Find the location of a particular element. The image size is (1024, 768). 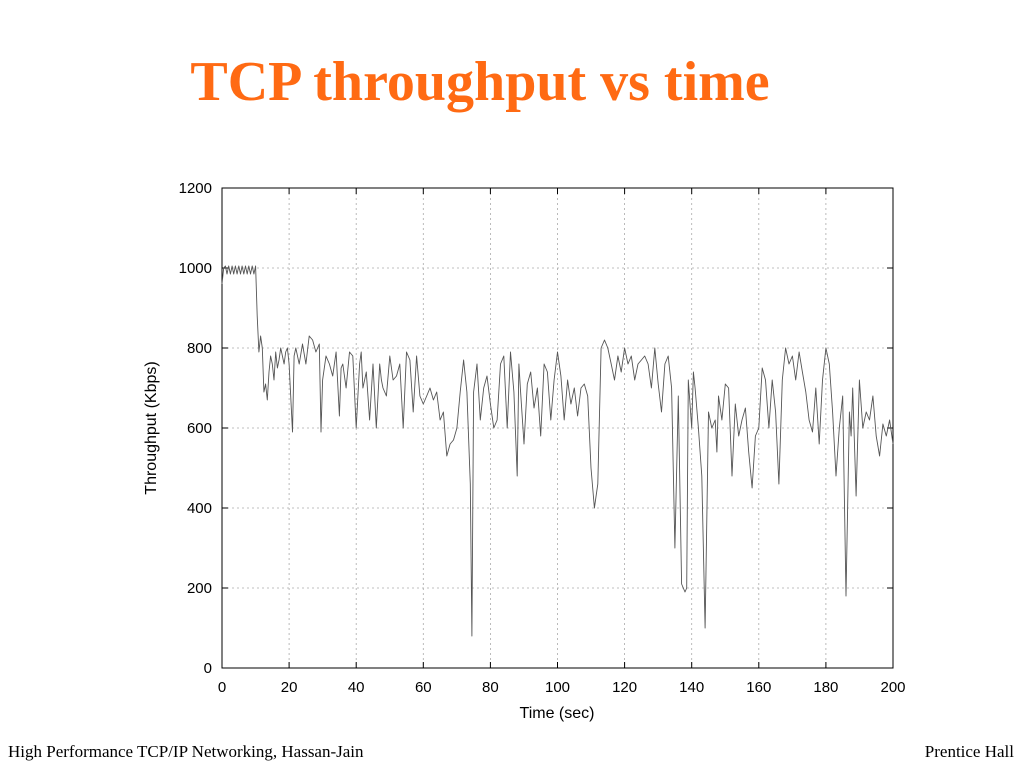

x-tick-label: 20 is located at coordinates (289, 687).